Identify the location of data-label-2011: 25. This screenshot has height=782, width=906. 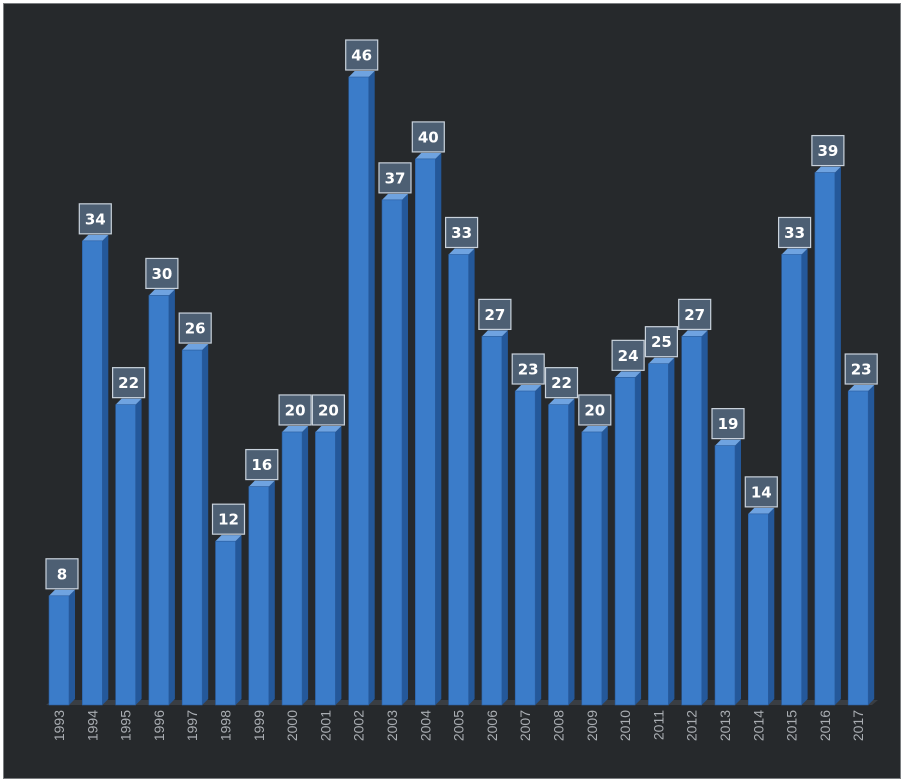
(661, 342).